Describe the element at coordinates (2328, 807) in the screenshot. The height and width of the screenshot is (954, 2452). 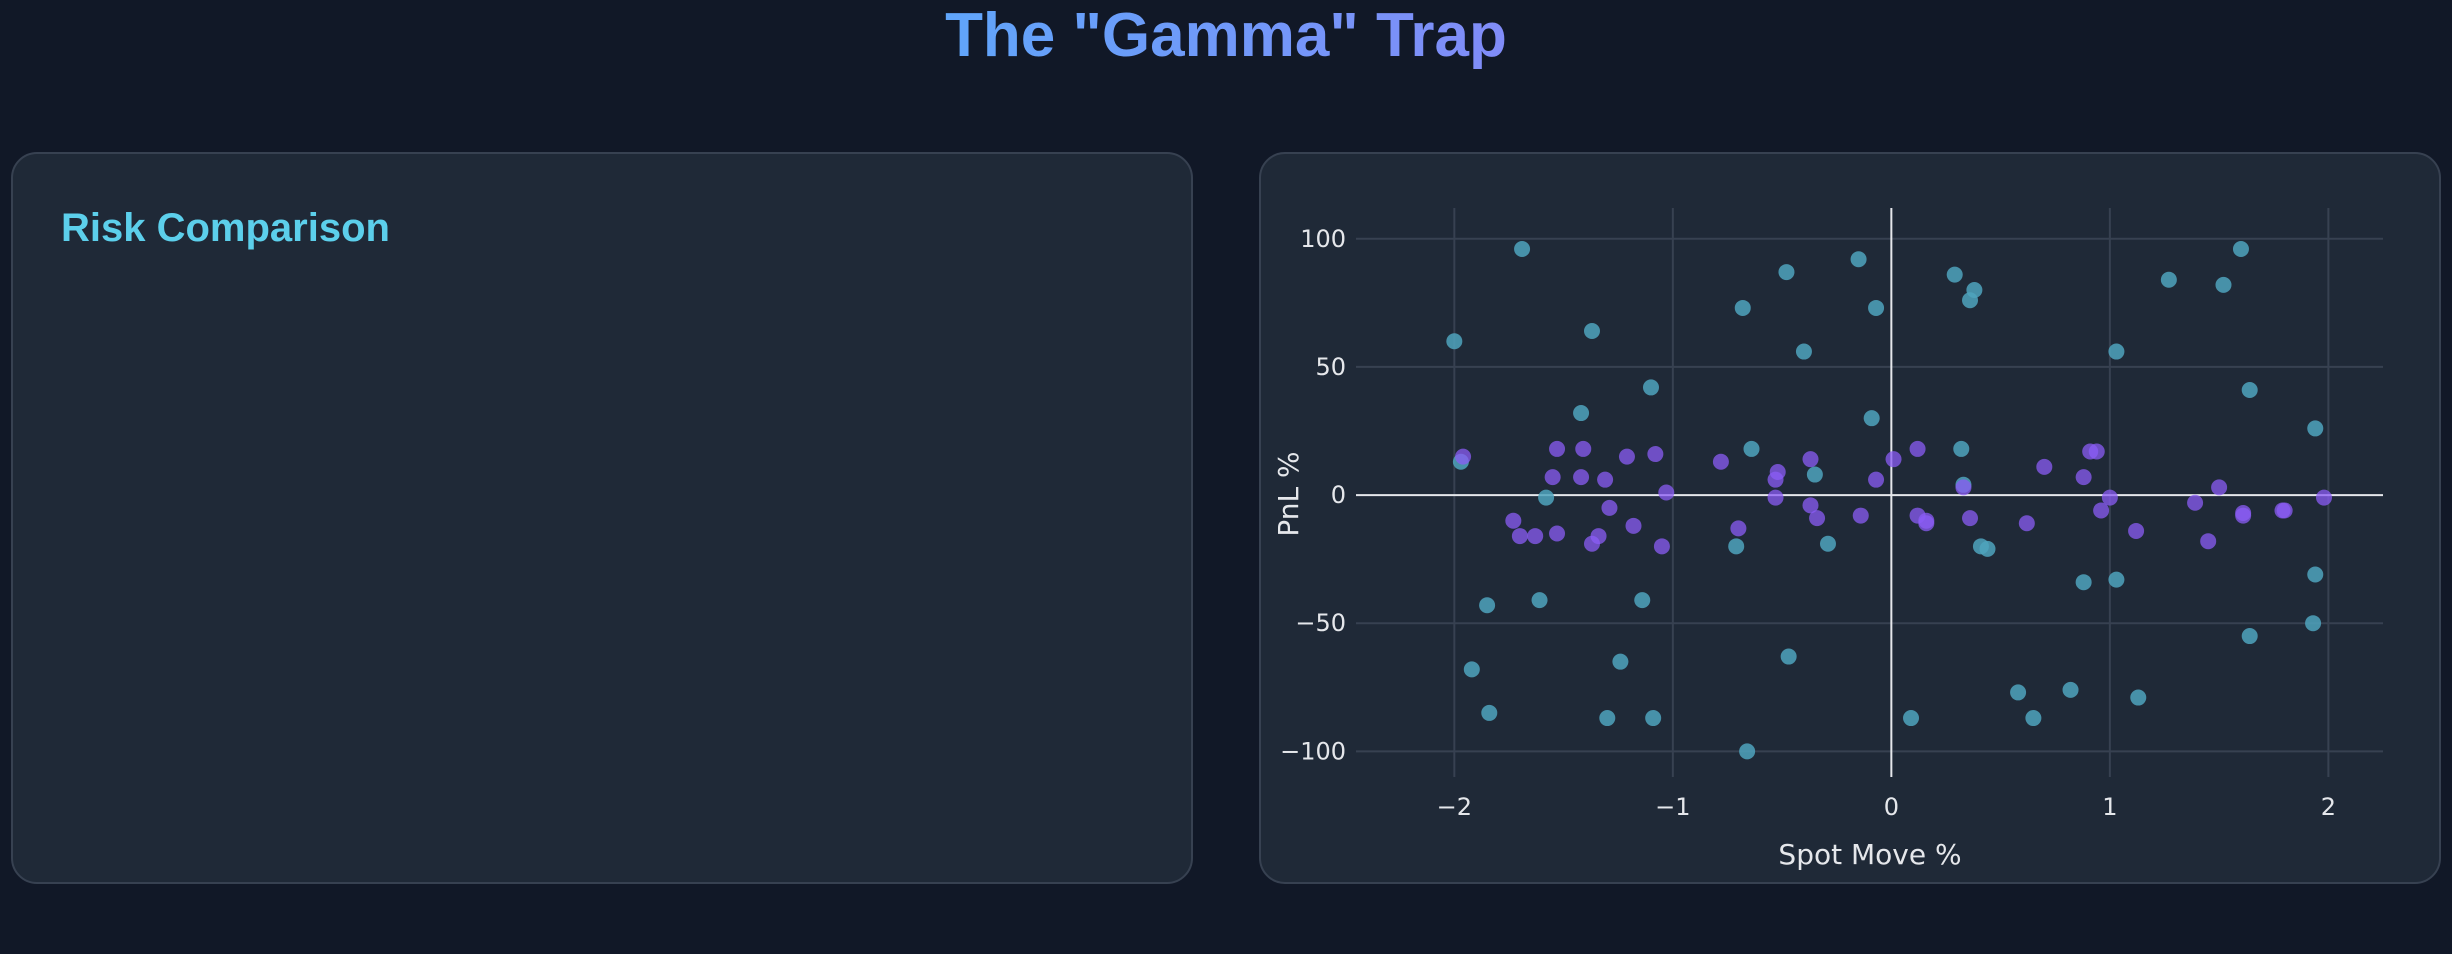
I see `x-tick-label: 2` at that location.